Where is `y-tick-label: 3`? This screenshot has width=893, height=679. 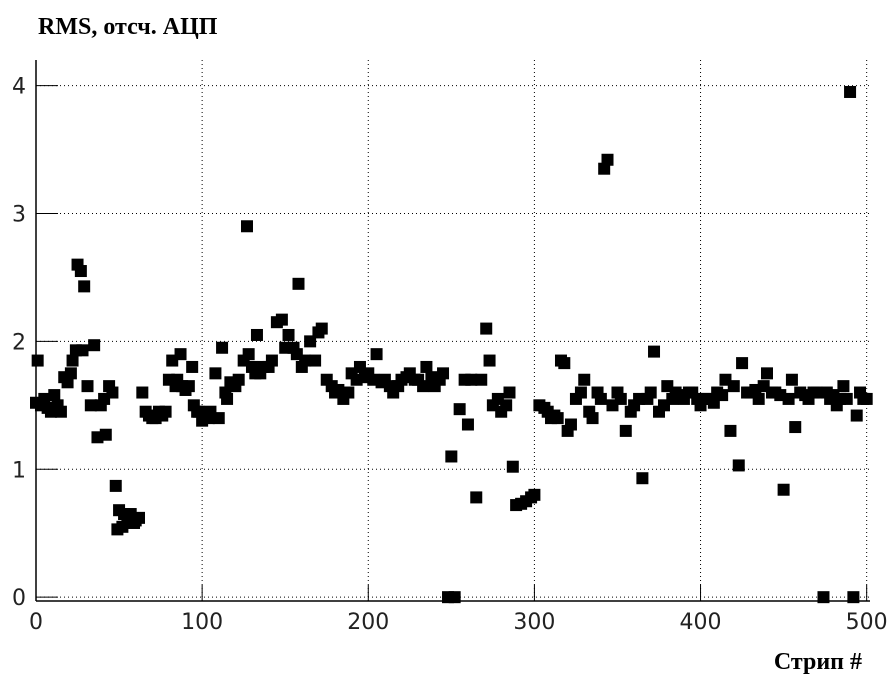
y-tick-label: 3 is located at coordinates (19, 214).